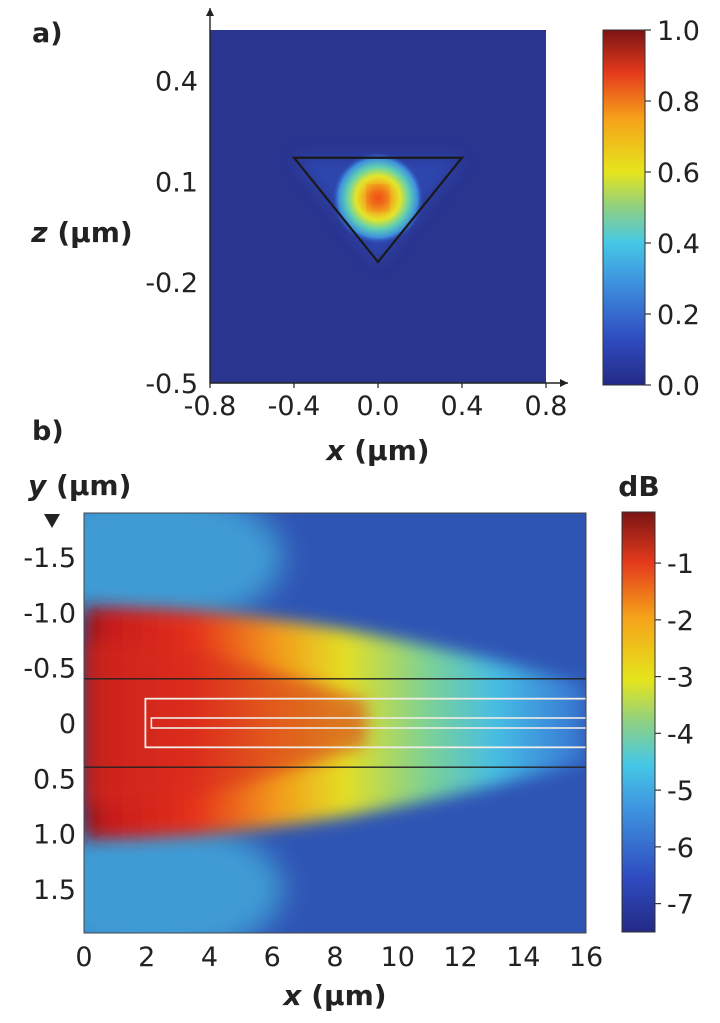  I want to click on panel-b-colorbar-tick-label: -5, so click(680, 791).